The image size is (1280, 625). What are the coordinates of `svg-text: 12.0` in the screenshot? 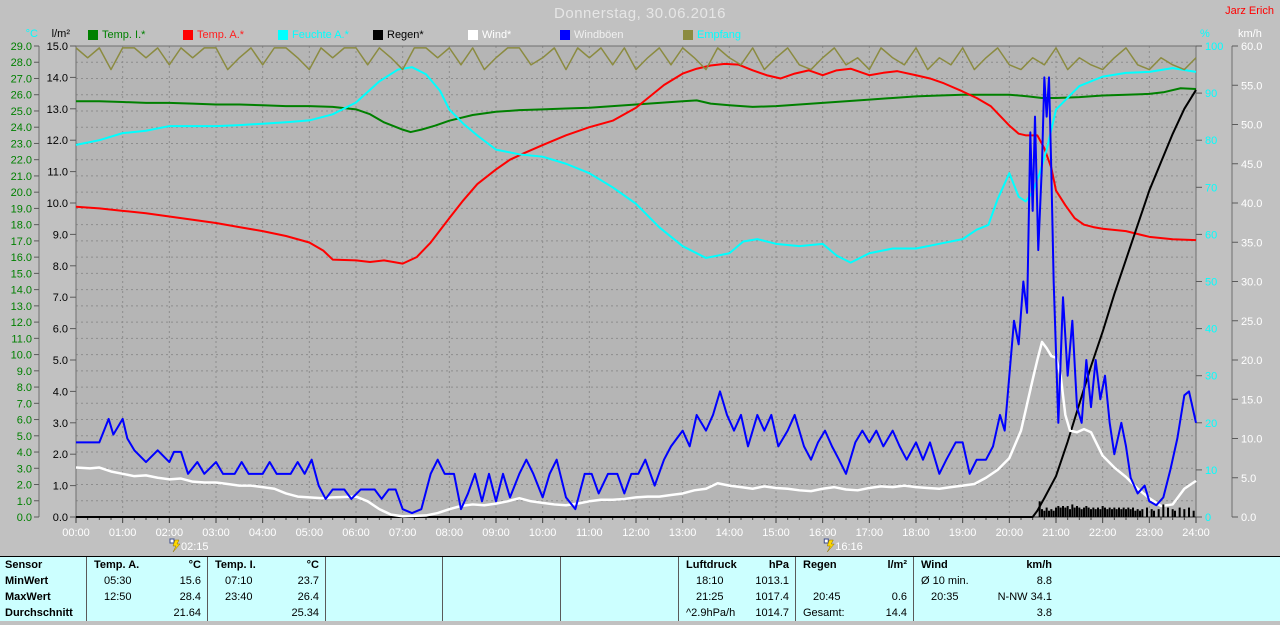 It's located at (57, 141).